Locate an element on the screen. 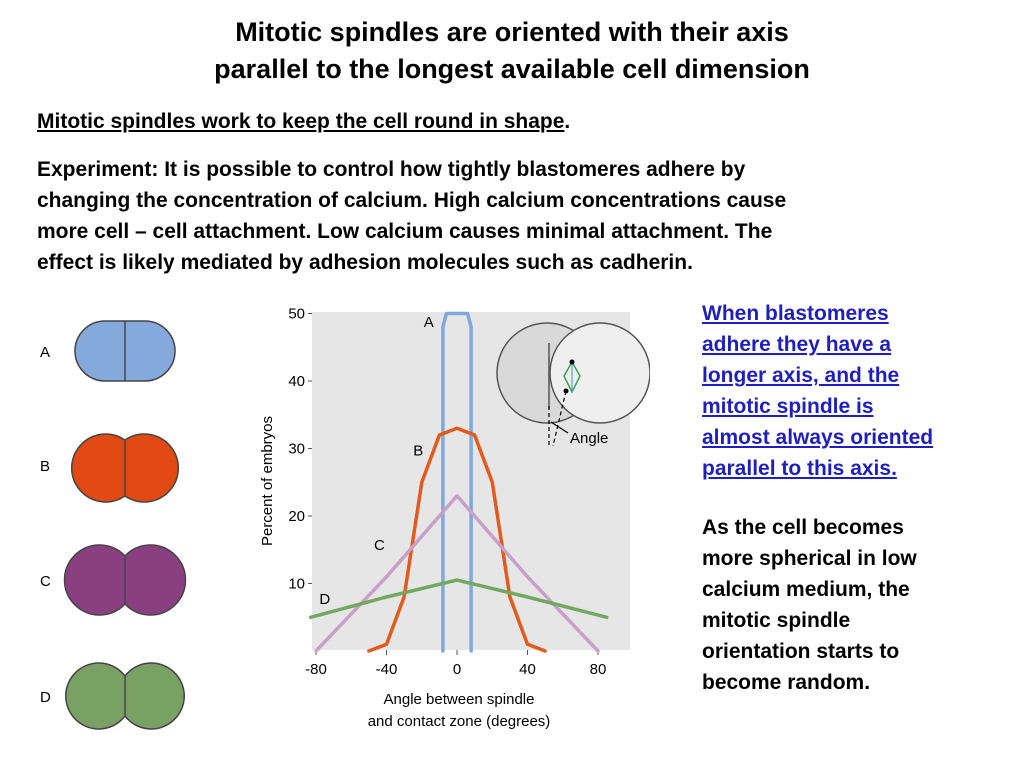 Image resolution: width=1024 pixels, height=768 pixels. cell-pair-a: A is located at coordinates (108, 351).